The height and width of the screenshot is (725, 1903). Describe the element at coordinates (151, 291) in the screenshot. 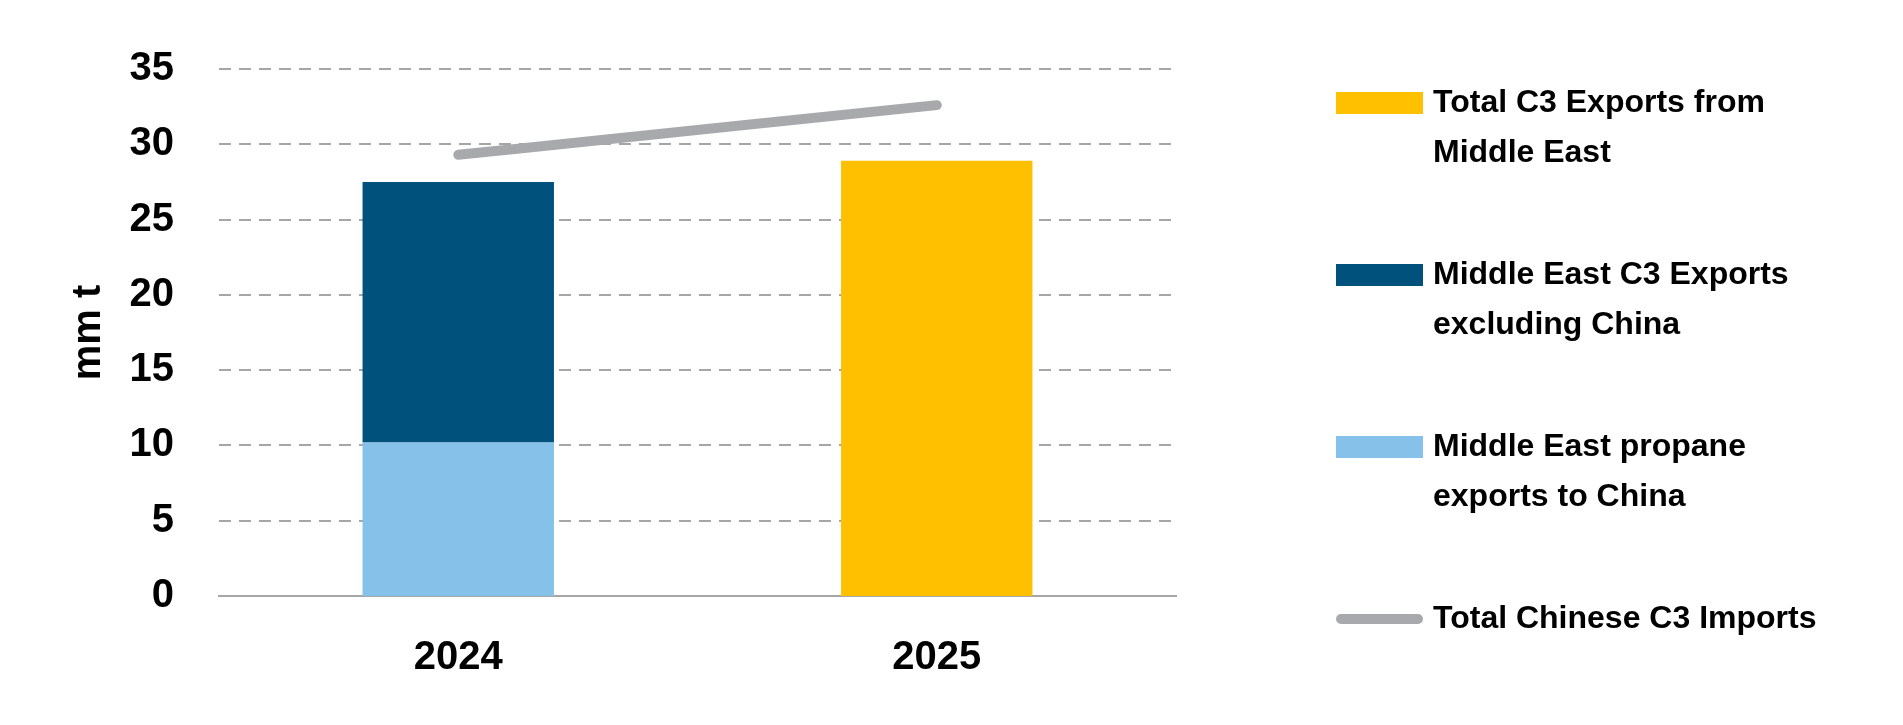

I see `y-tick-label: 20` at that location.